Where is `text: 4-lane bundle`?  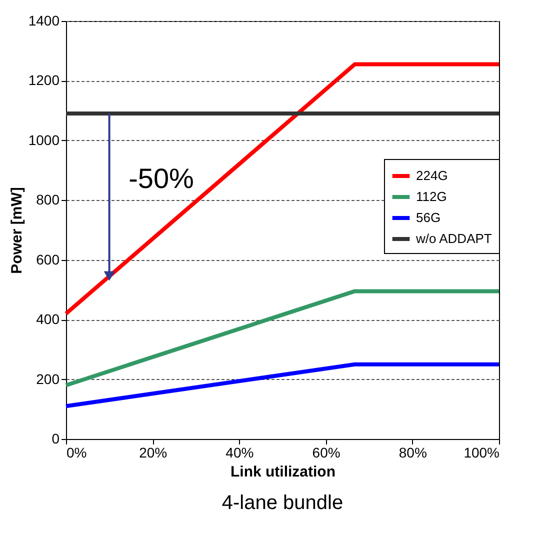 text: 4-lane bundle is located at coordinates (283, 503).